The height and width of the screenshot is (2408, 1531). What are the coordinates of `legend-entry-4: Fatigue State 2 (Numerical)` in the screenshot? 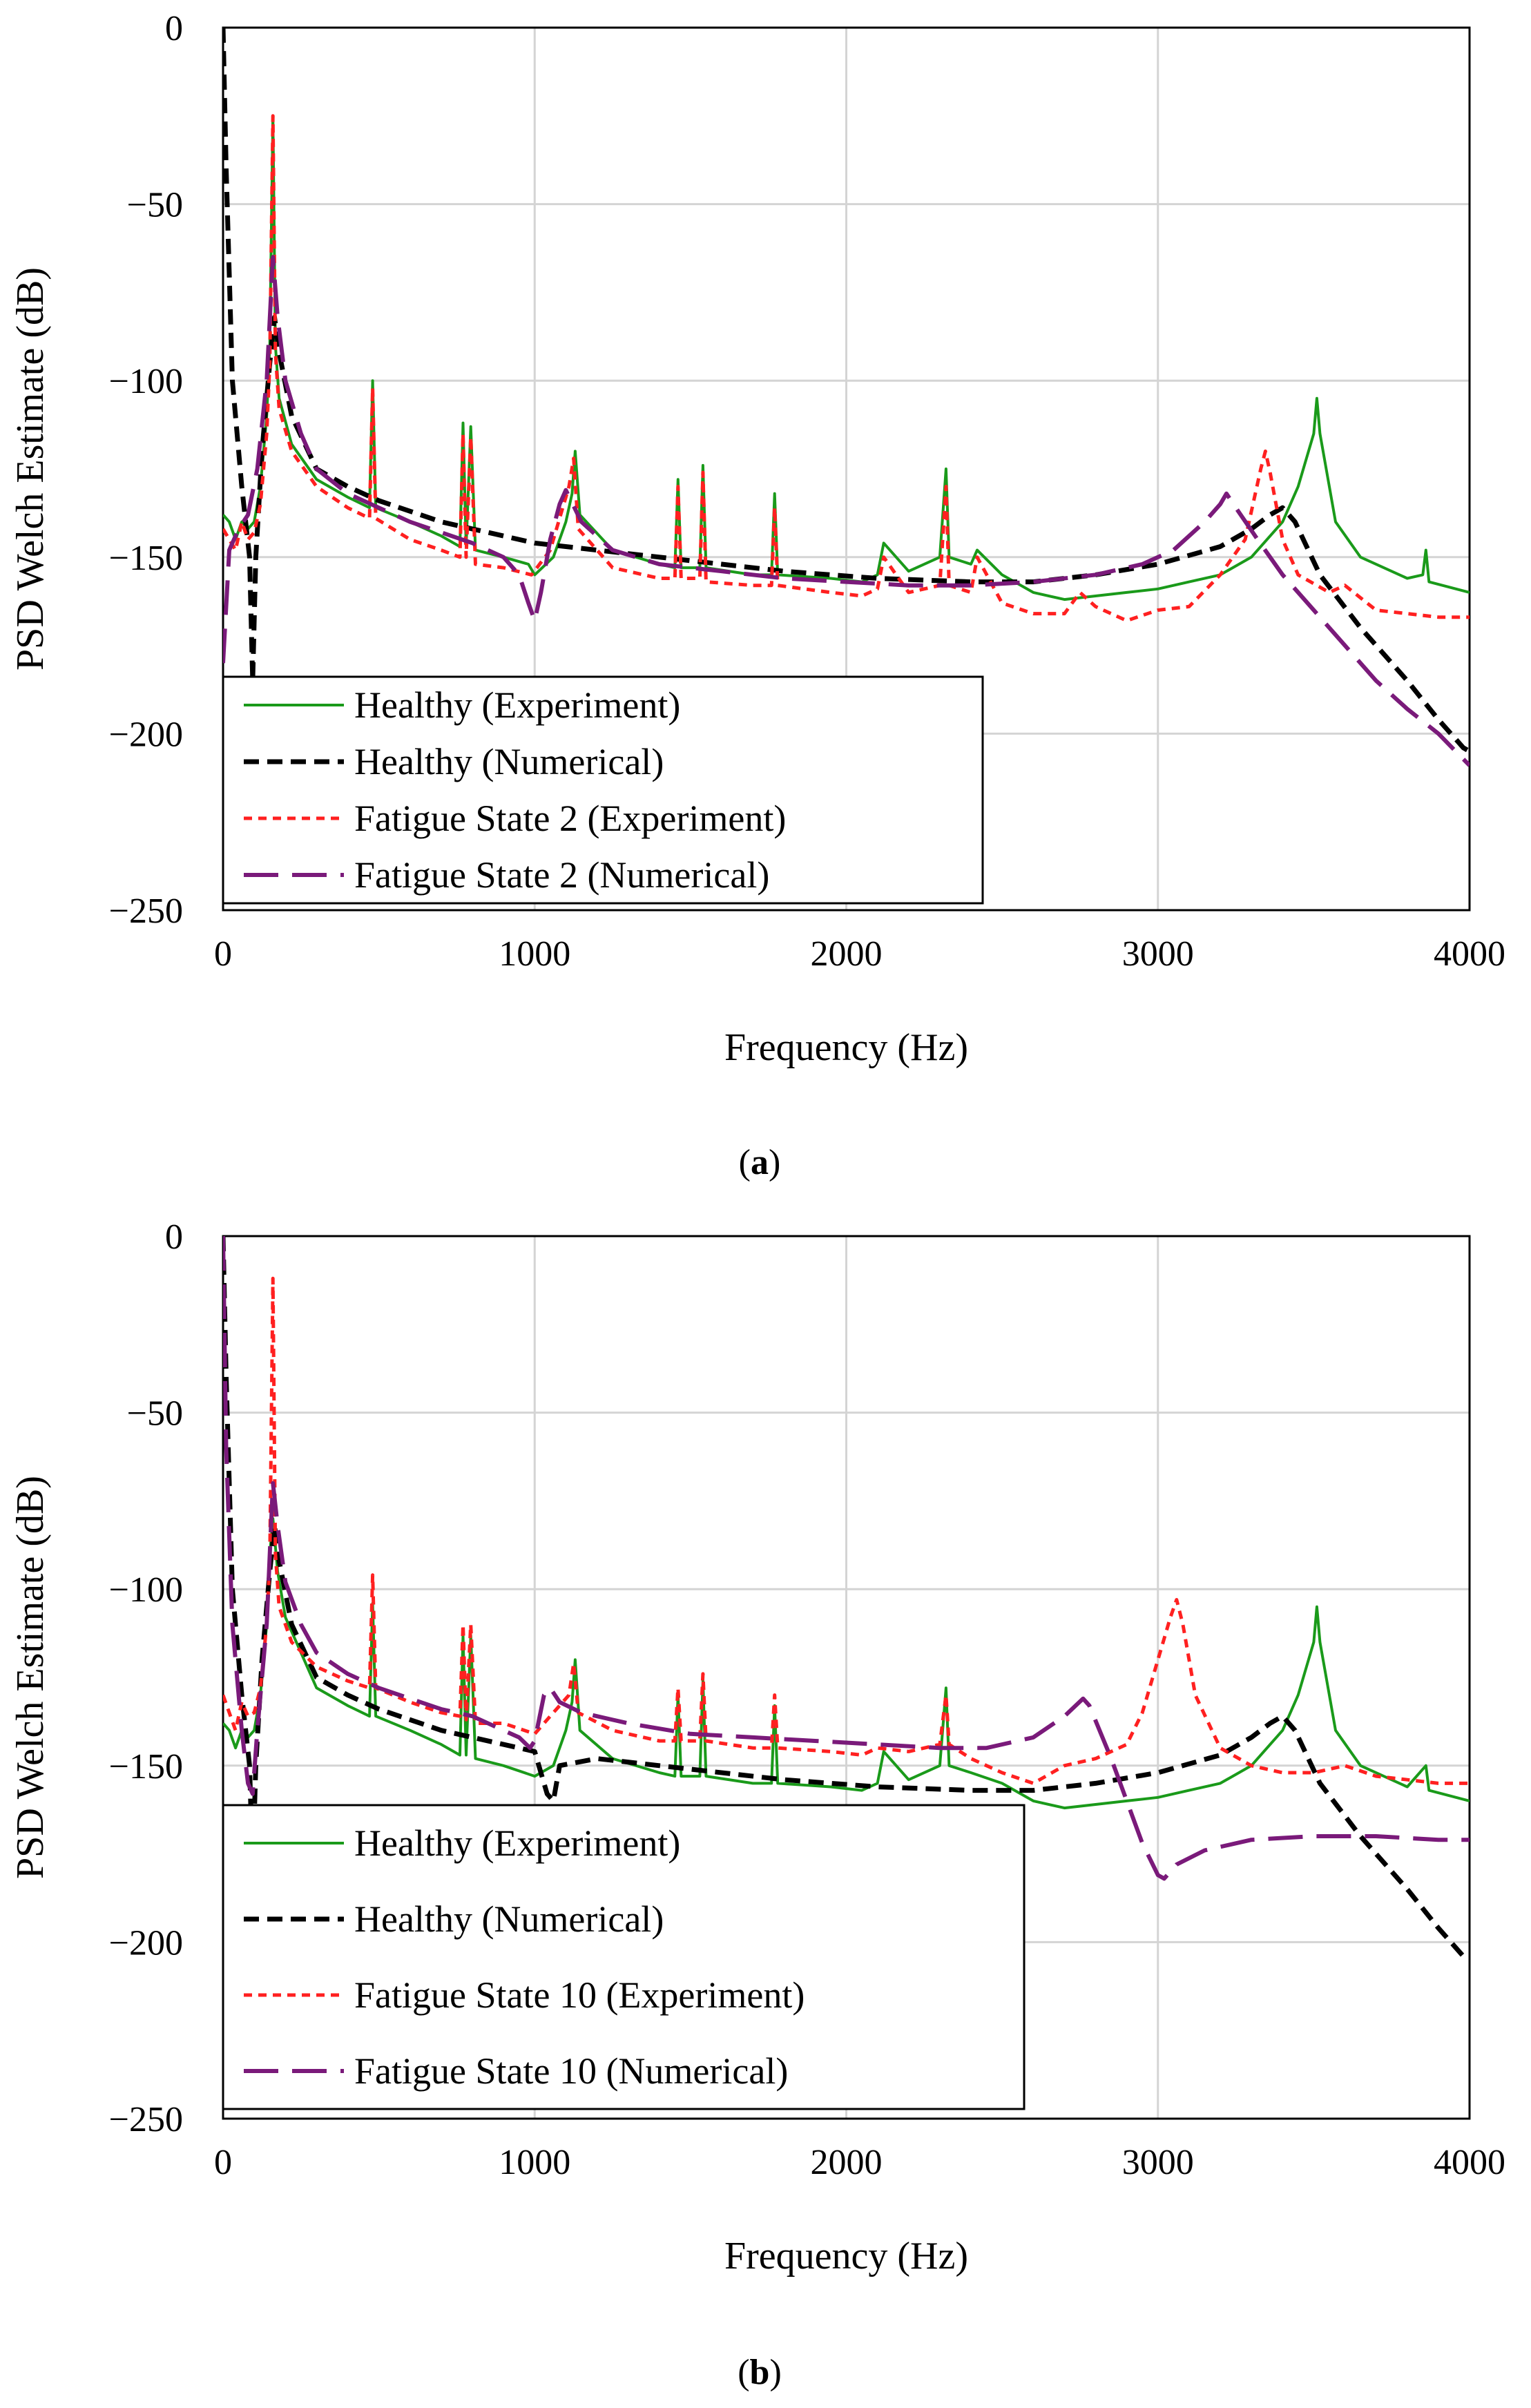 It's located at (561, 875).